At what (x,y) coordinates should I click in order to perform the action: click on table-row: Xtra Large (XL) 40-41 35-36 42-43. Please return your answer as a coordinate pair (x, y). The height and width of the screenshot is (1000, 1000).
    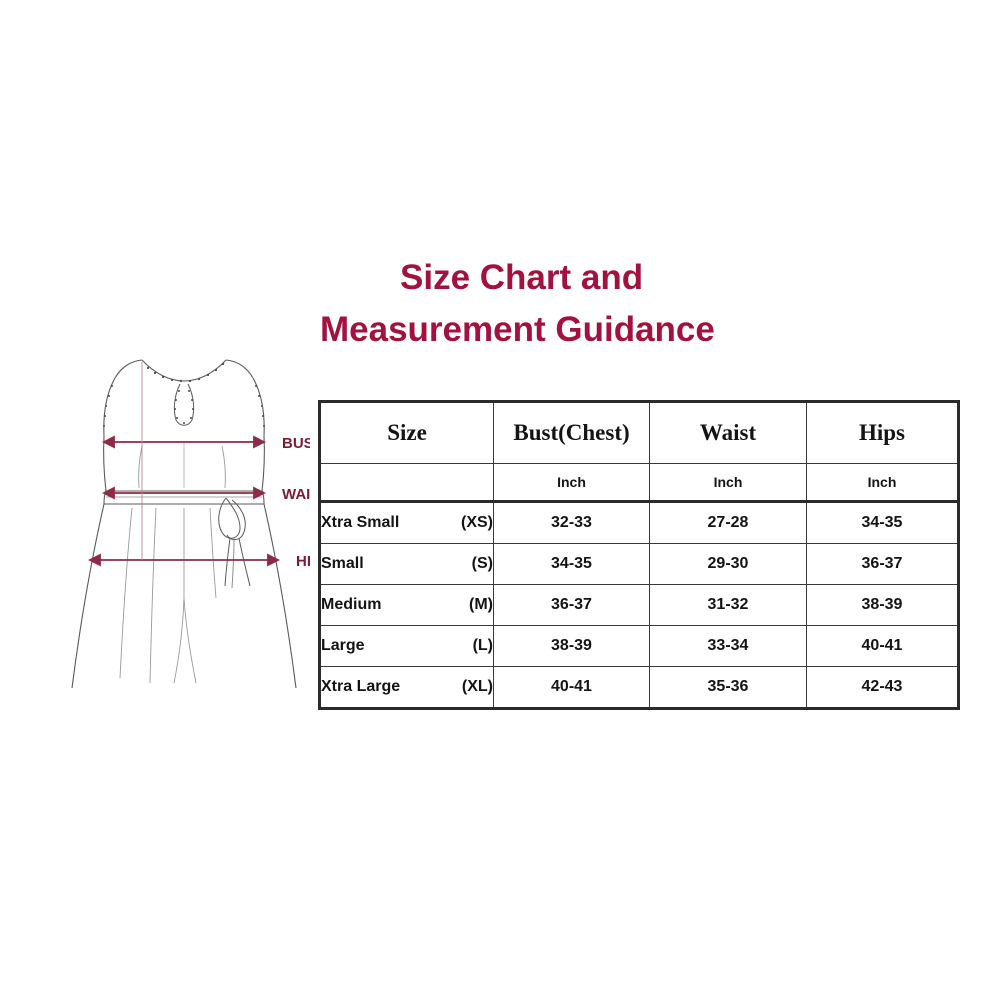
    Looking at the image, I should click on (639, 687).